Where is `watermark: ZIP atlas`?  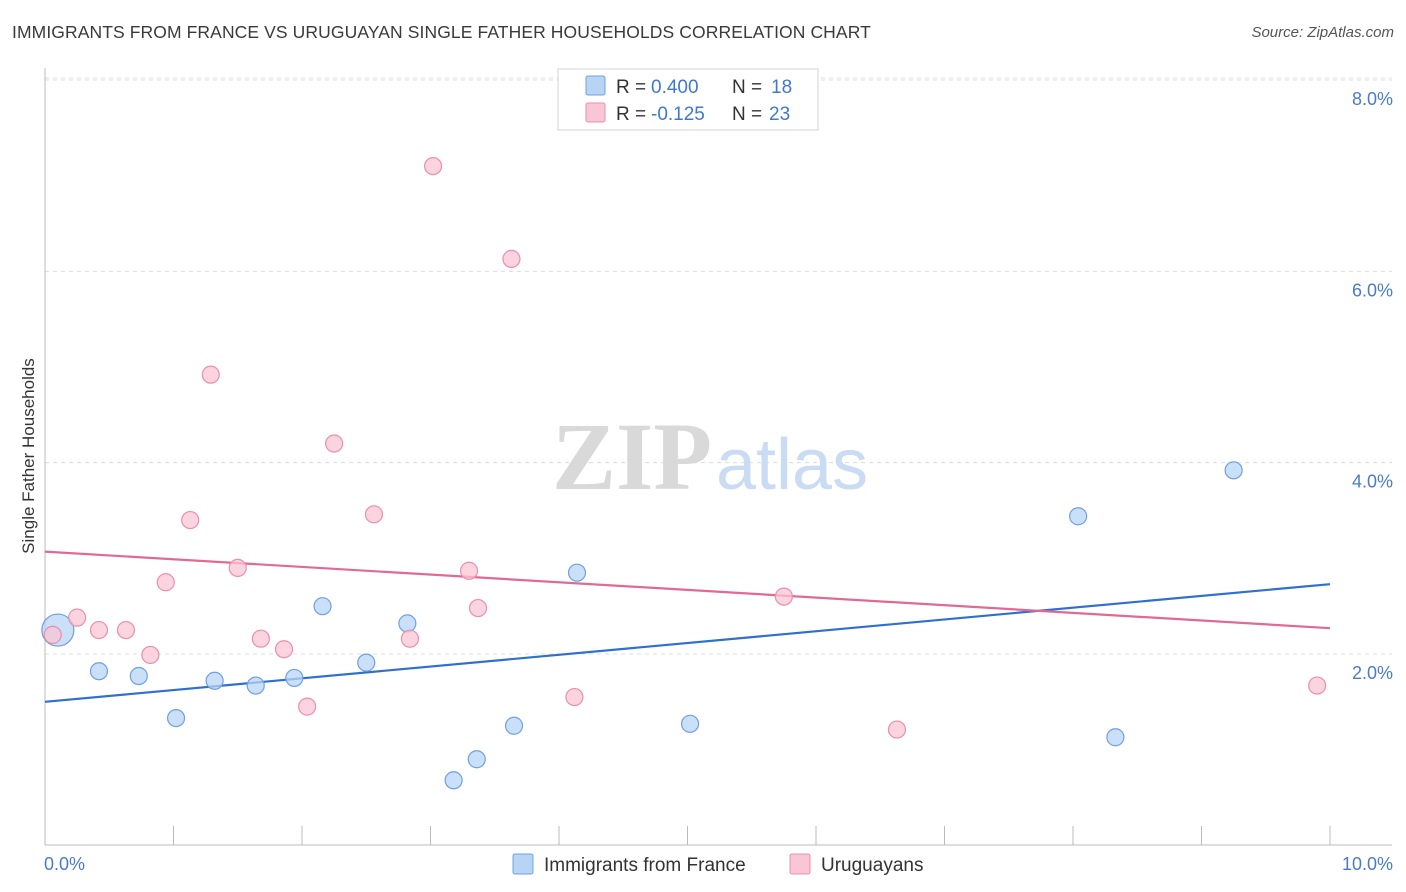
watermark: ZIP atlas is located at coordinates (710, 456).